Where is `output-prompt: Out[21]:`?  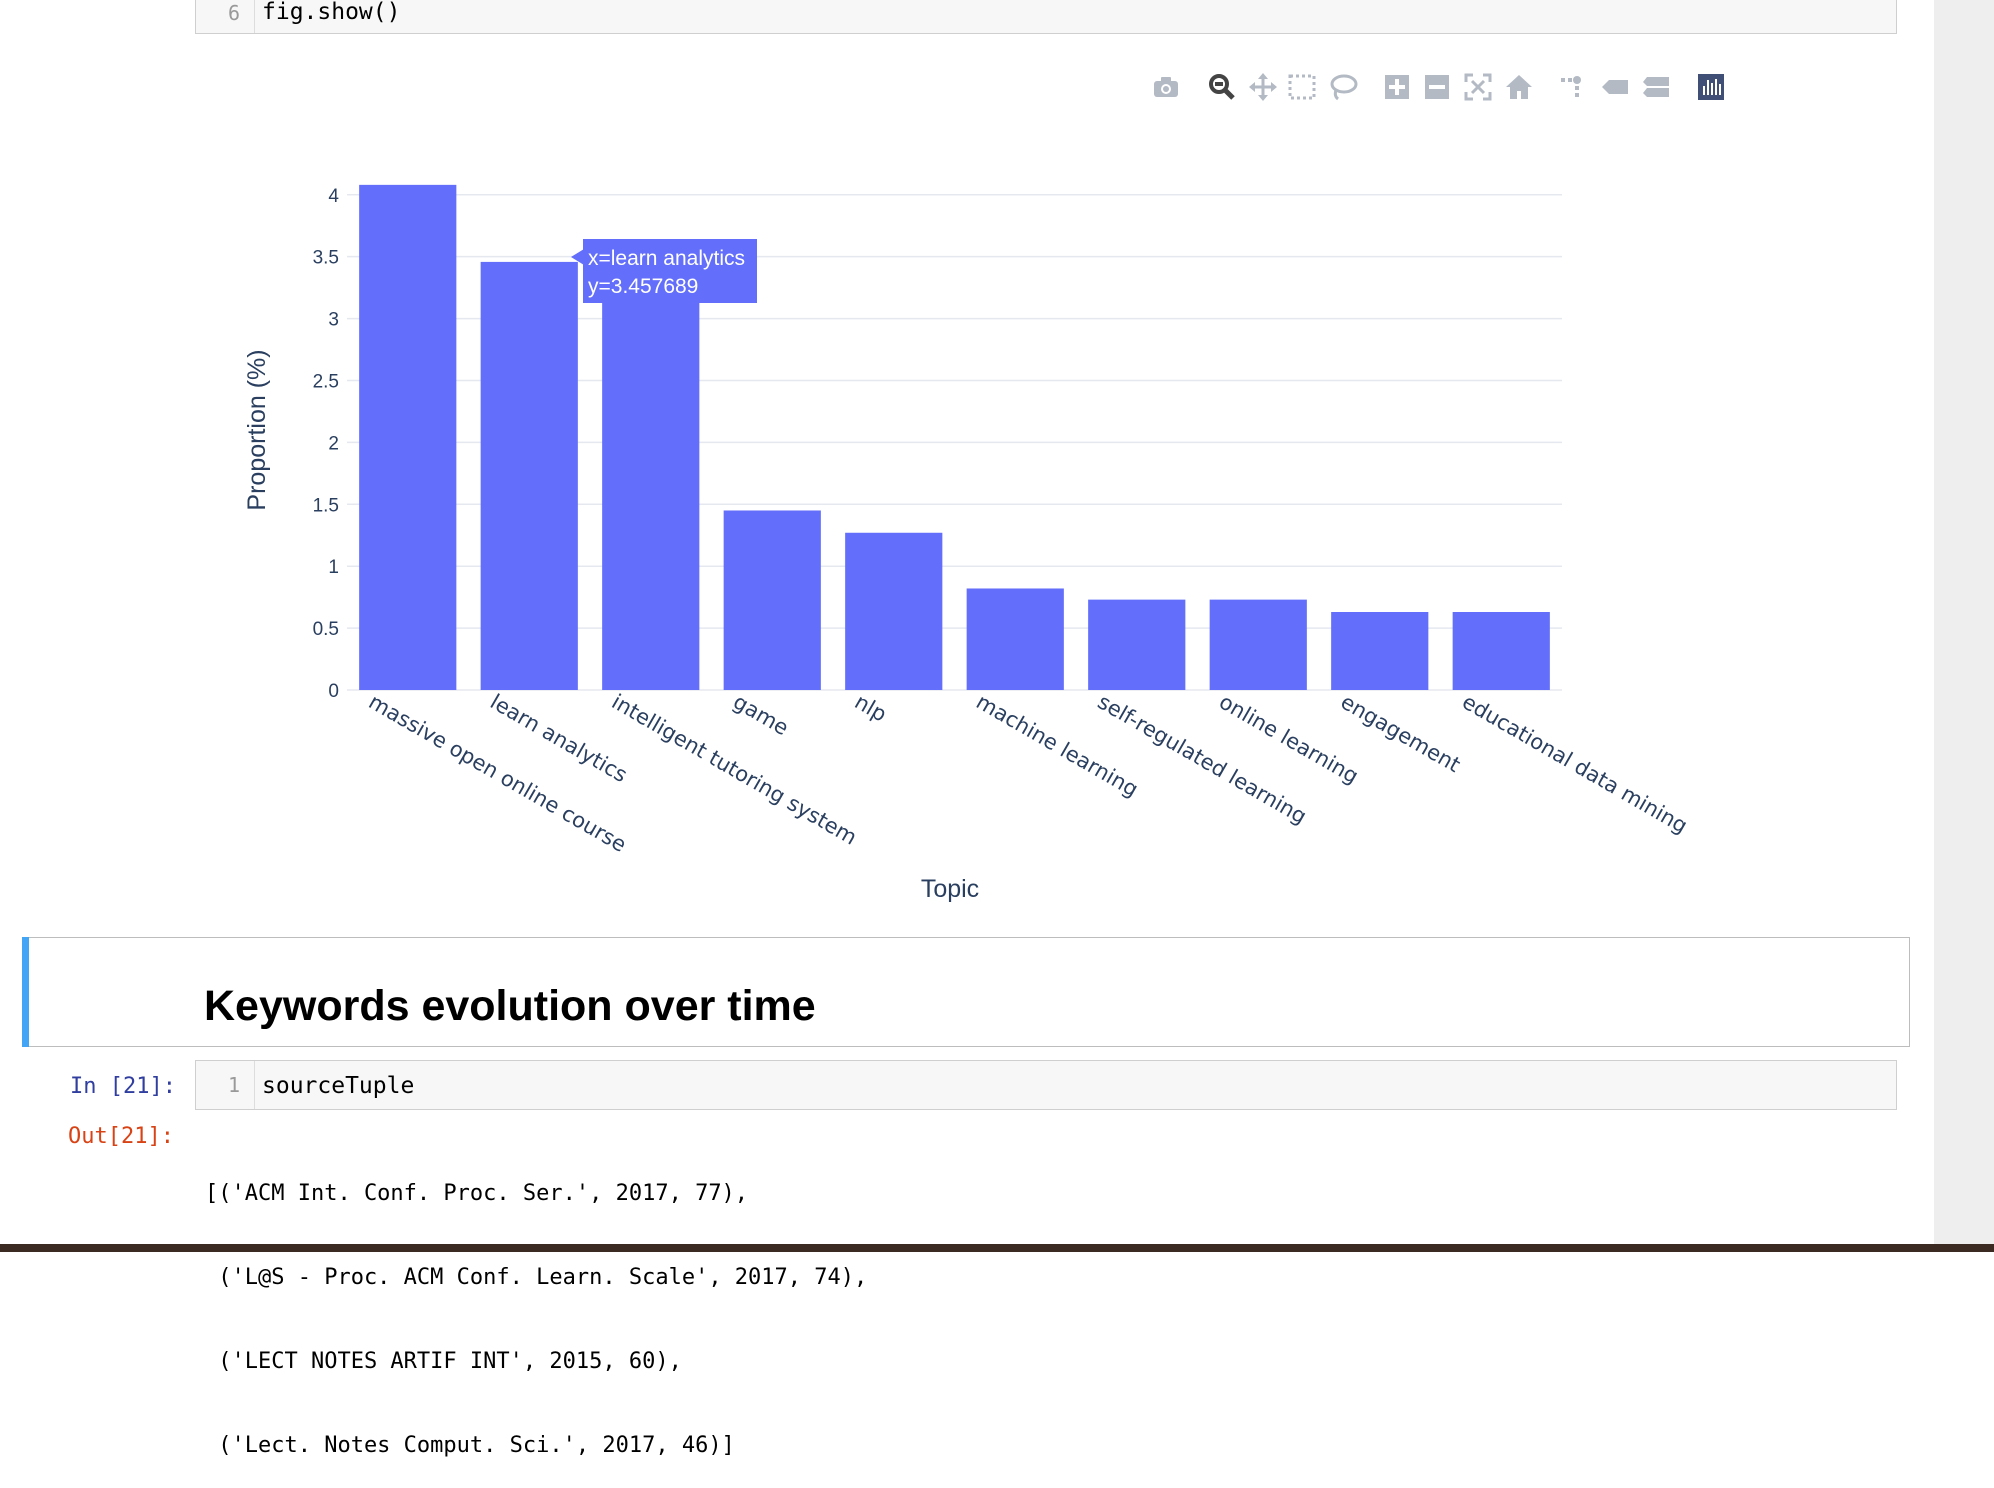
output-prompt: Out[21]: is located at coordinates (121, 1136).